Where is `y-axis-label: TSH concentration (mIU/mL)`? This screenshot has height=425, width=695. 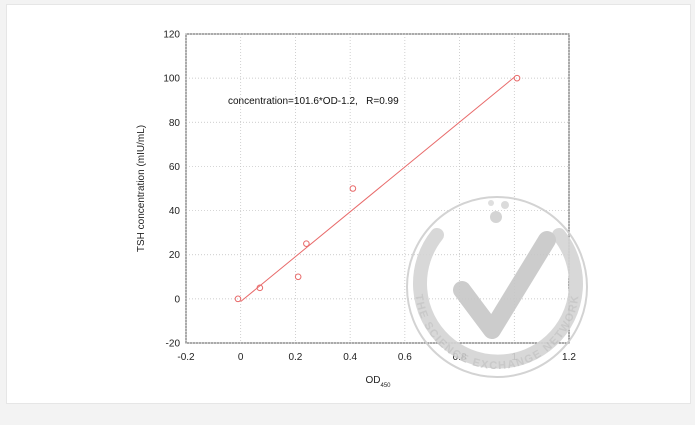 y-axis-label: TSH concentration (mIU/mL) is located at coordinates (141, 188).